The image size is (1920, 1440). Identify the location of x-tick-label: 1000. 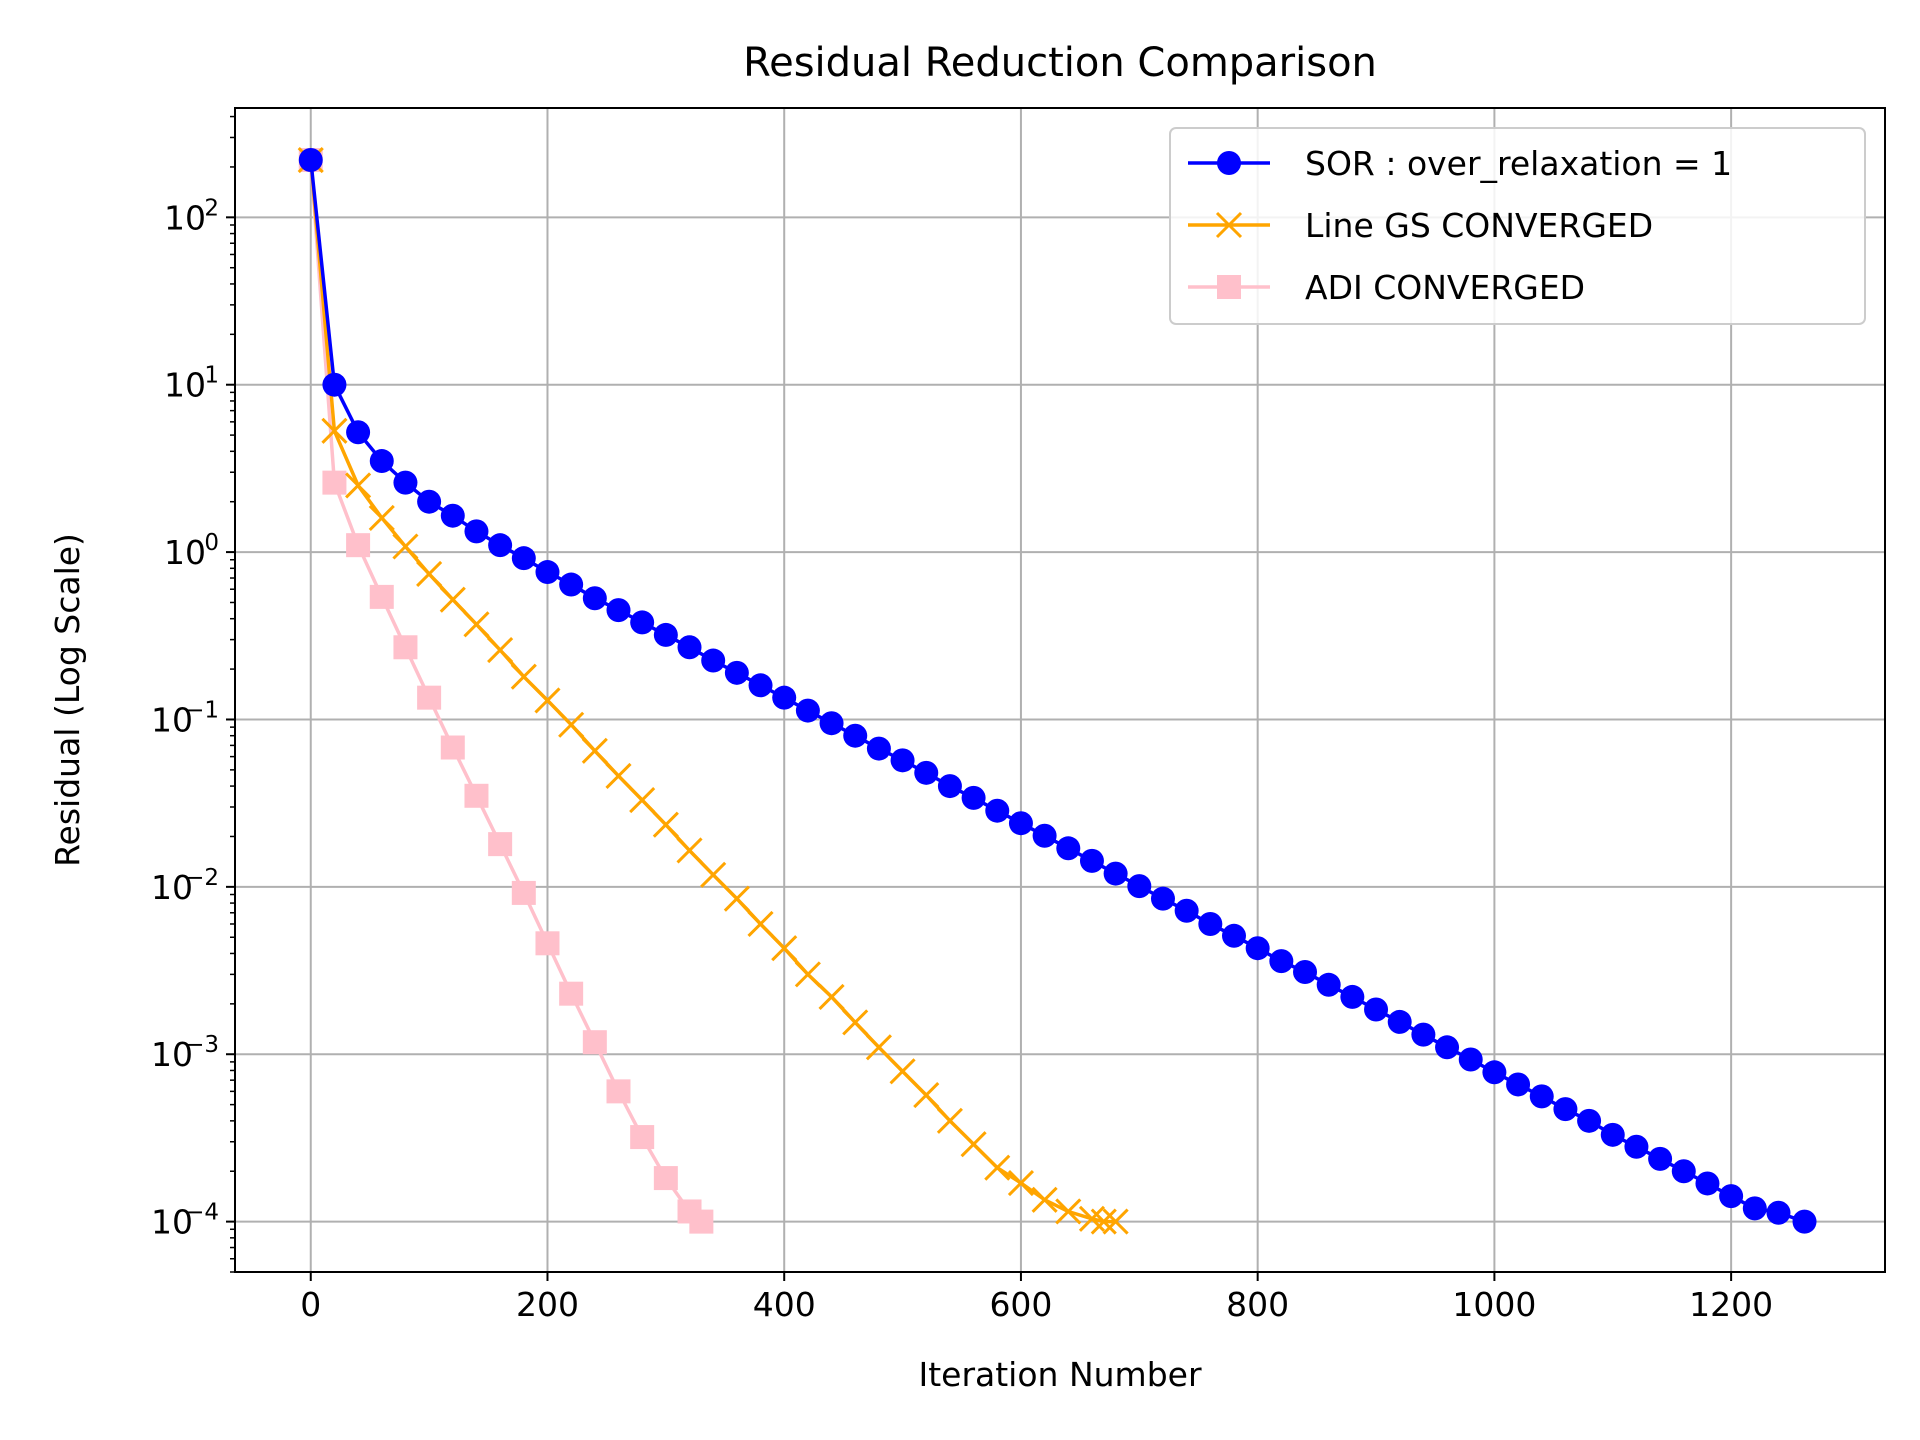
(1494, 1304).